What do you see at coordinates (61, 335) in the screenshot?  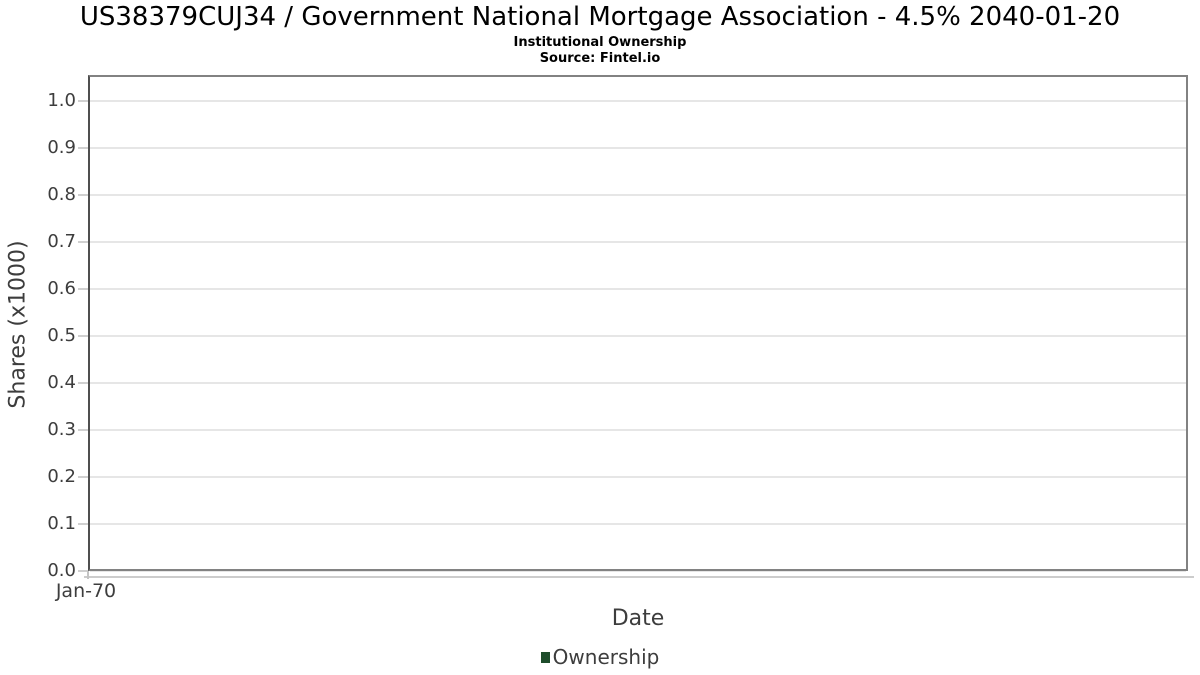 I see `y-tick-label: 0.5` at bounding box center [61, 335].